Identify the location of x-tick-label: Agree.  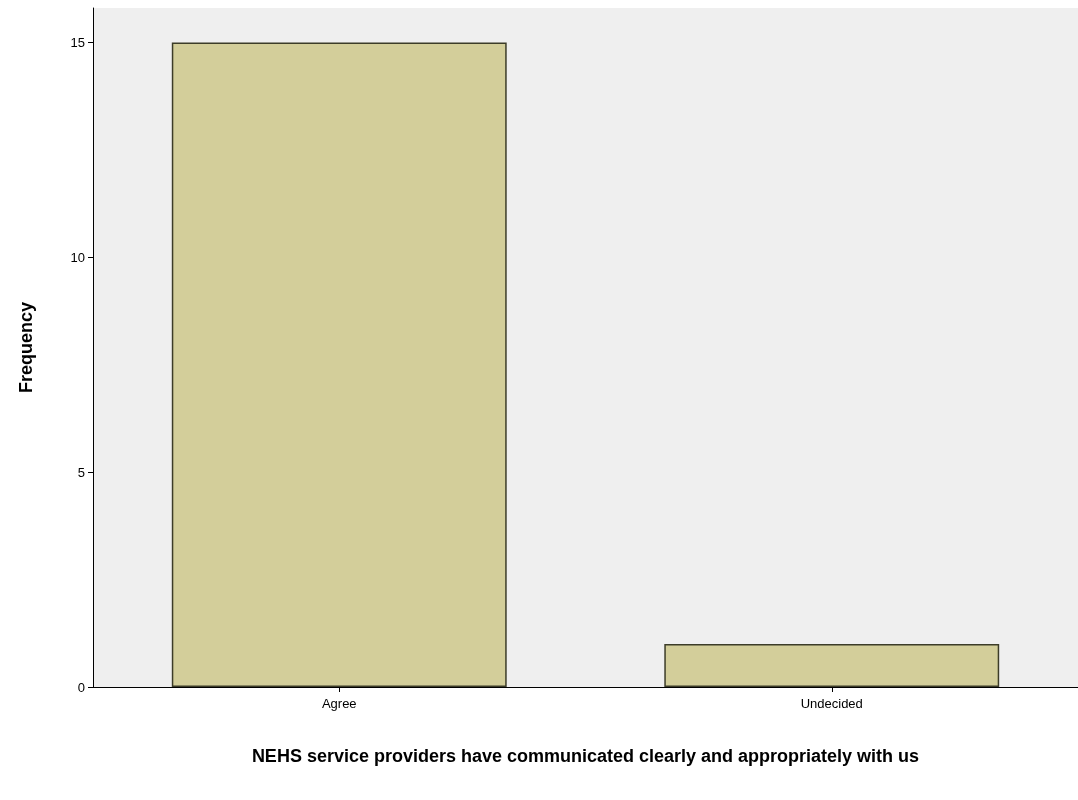
(339, 703).